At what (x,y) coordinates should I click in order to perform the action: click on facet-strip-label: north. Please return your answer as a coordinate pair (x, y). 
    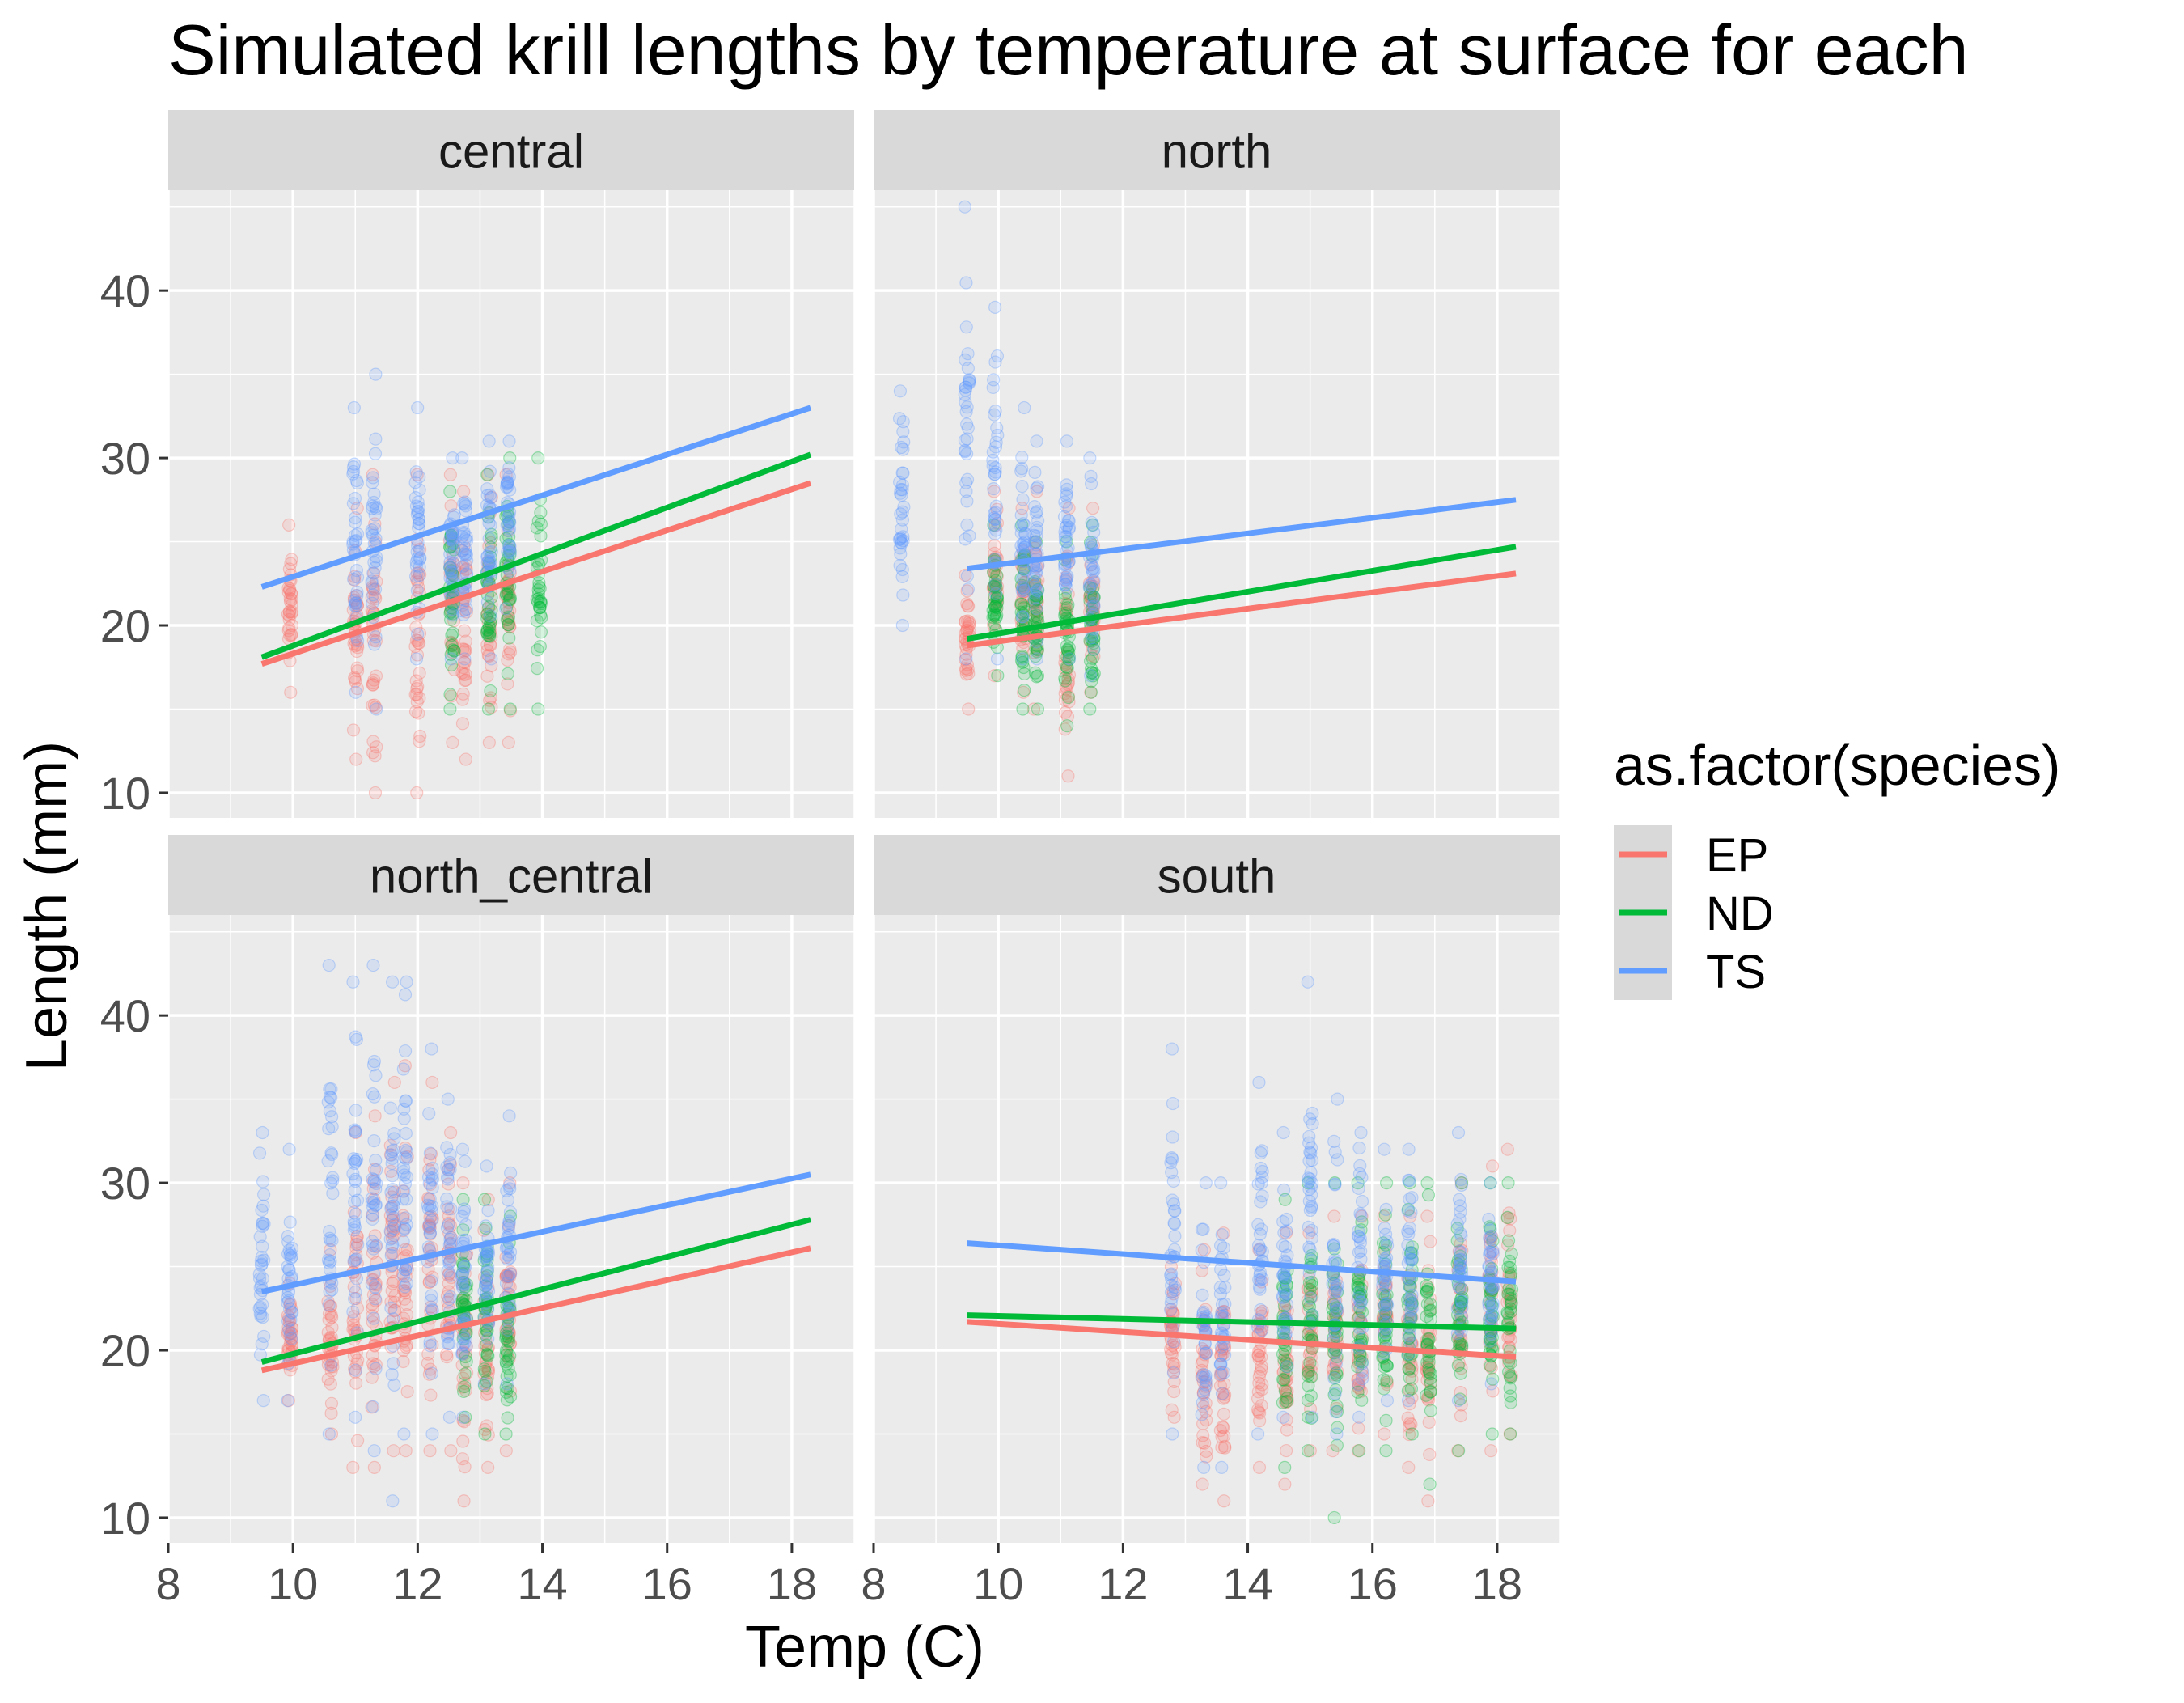
    Looking at the image, I should click on (1217, 152).